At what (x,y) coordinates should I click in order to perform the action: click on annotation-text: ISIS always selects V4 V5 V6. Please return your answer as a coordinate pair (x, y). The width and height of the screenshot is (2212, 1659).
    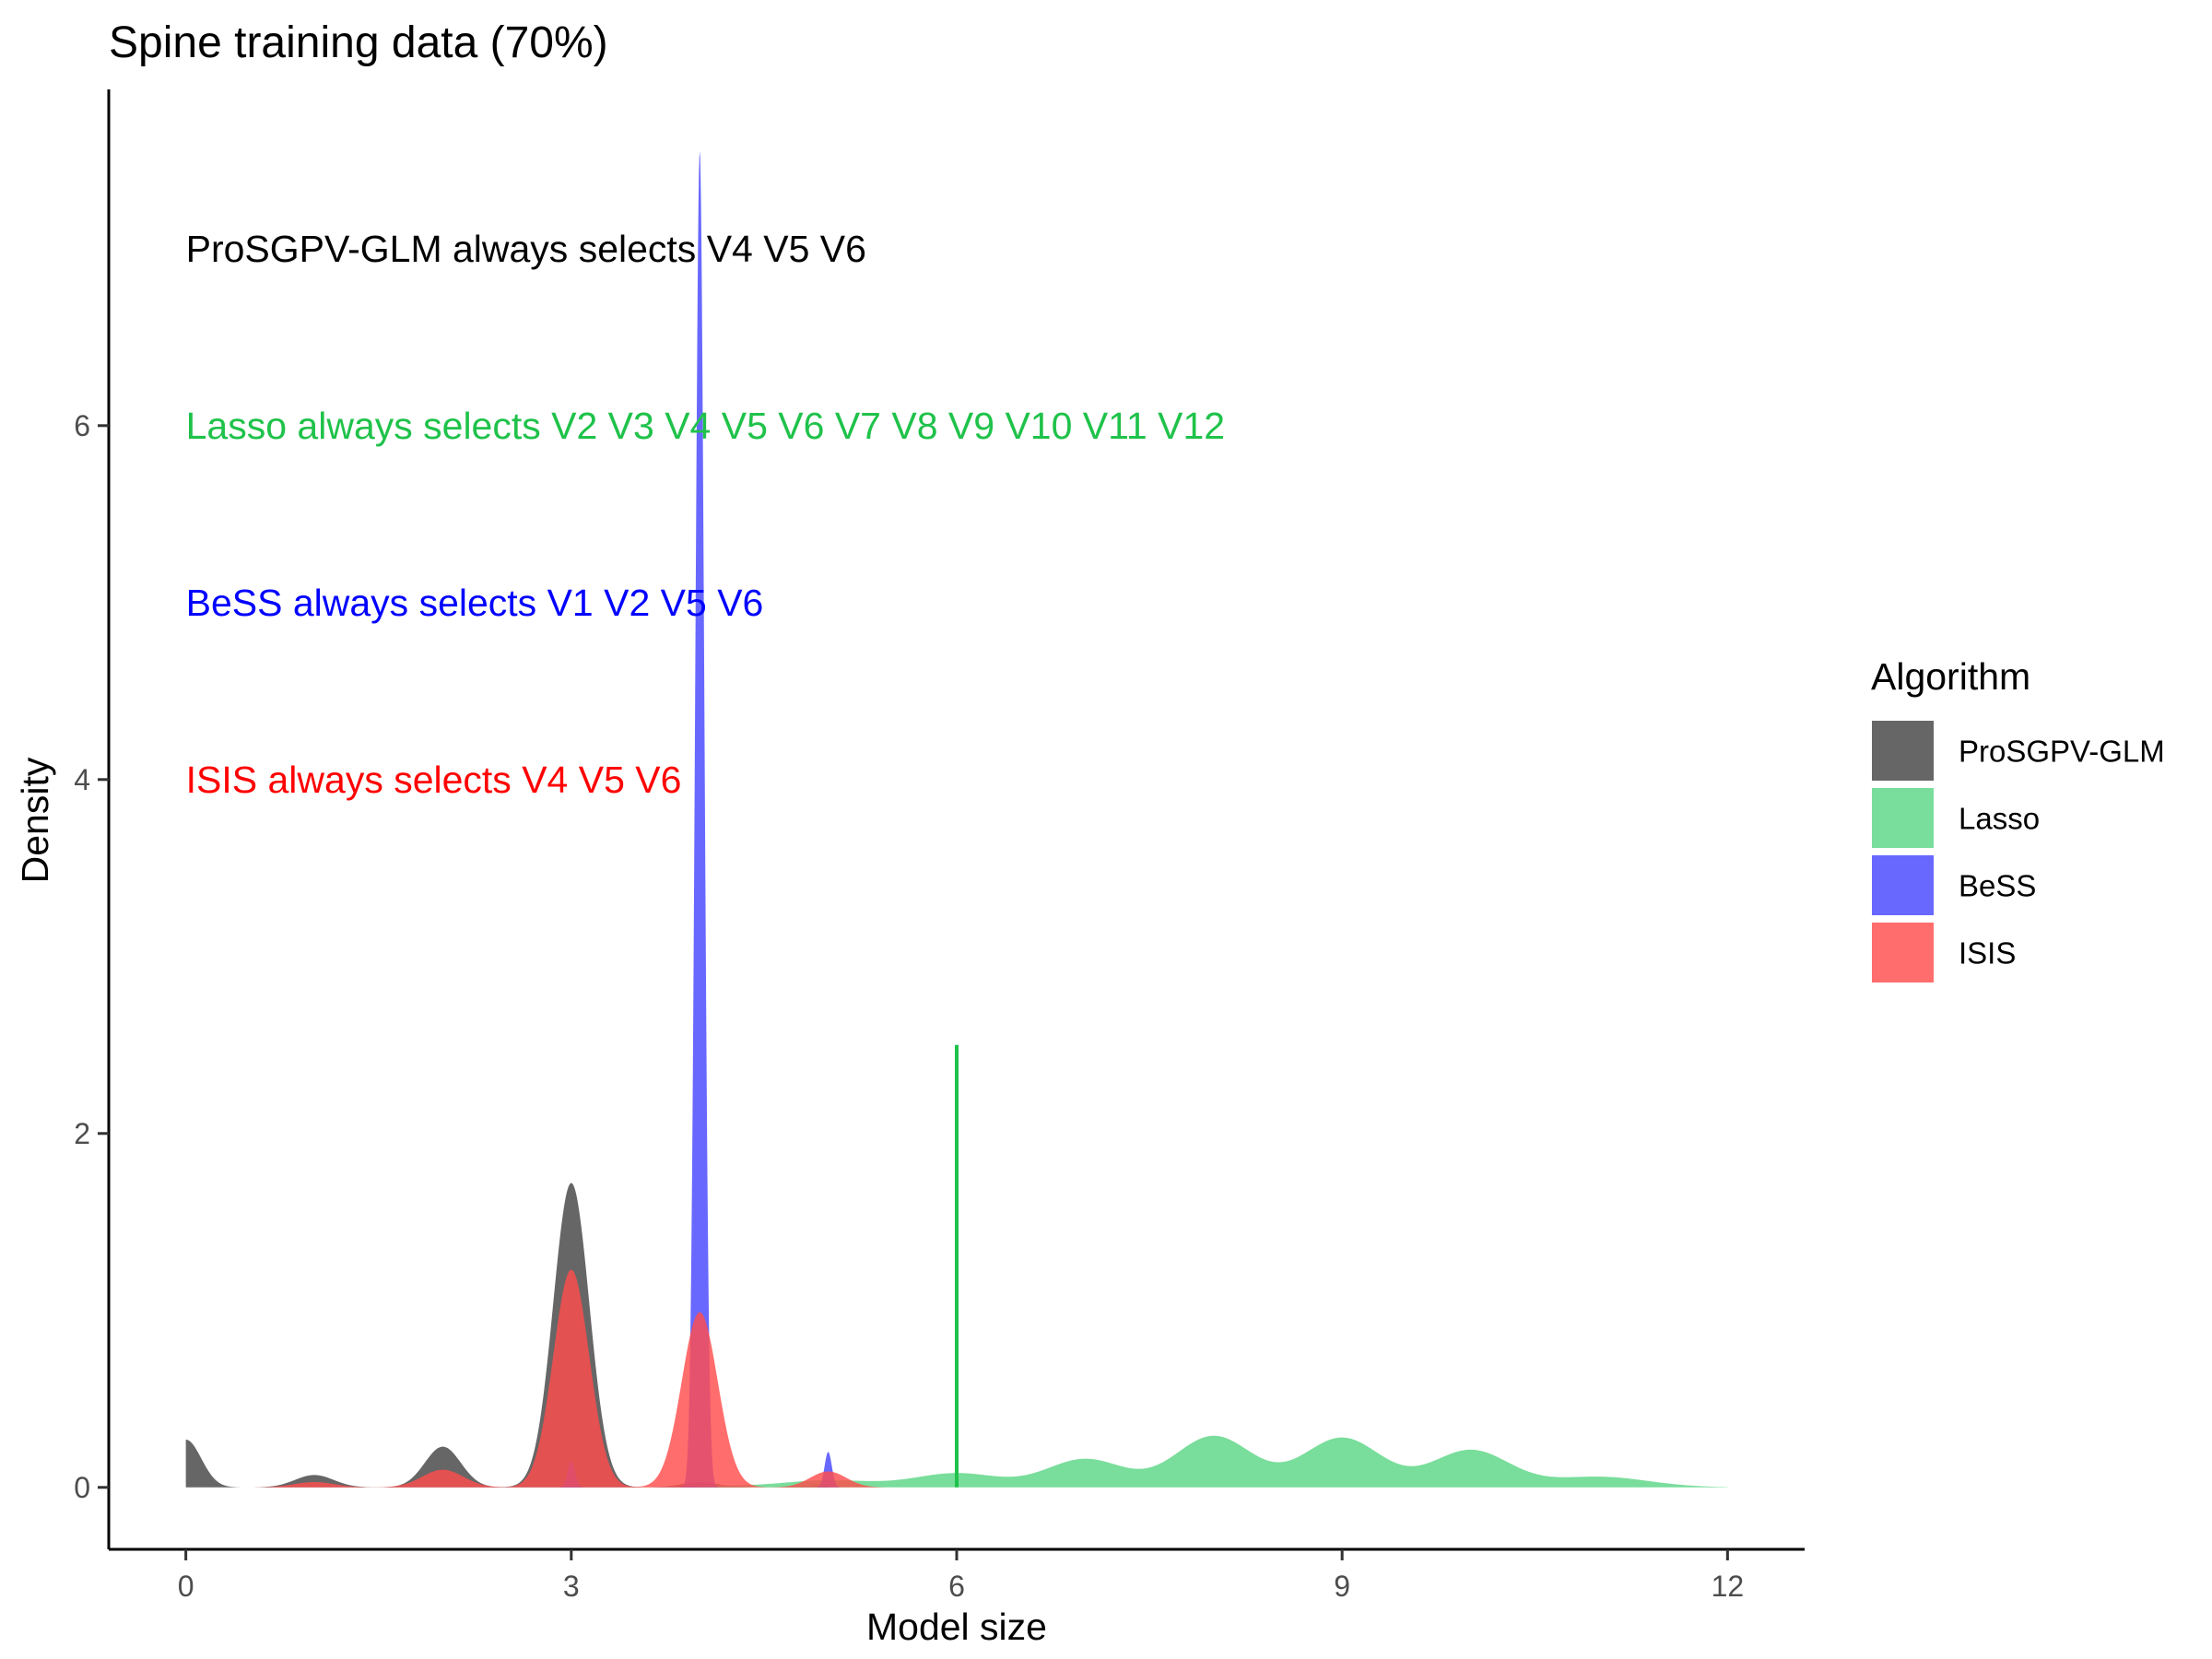
    Looking at the image, I should click on (434, 780).